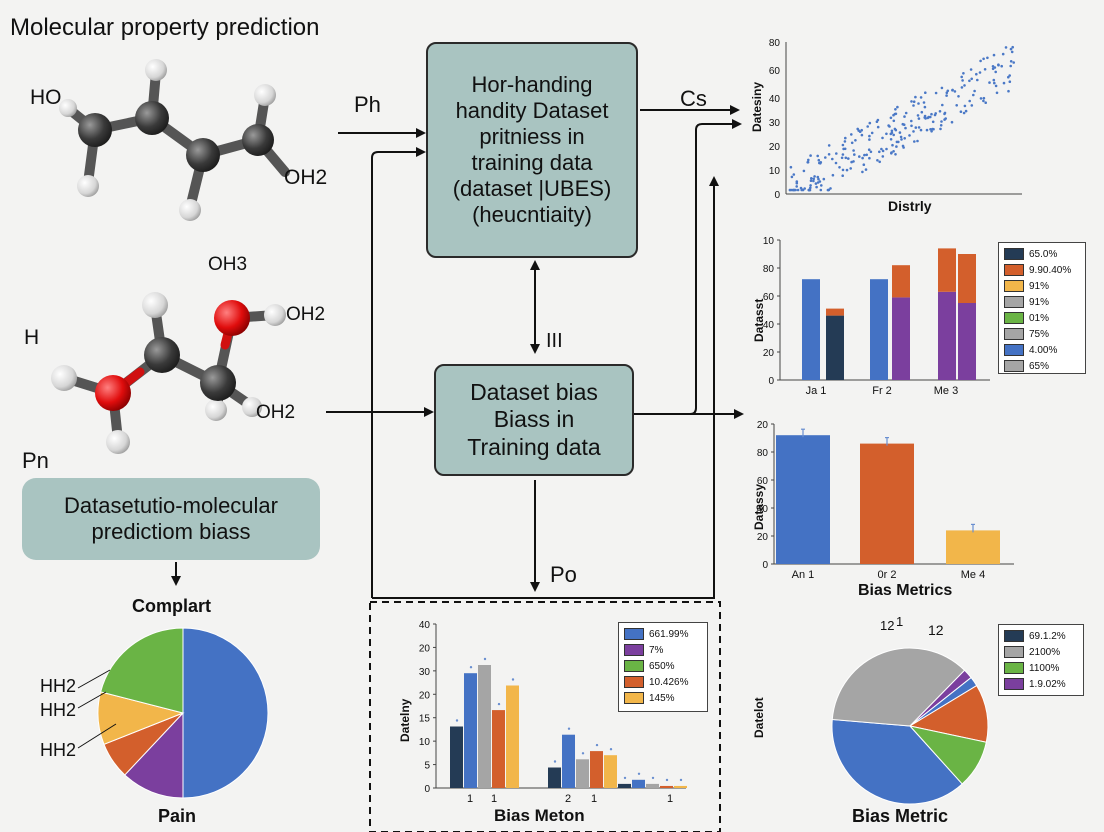 Image resolution: width=1104 pixels, height=832 pixels. Describe the element at coordinates (425, 625) in the screenshot. I see `grouped-tick-label: 40` at that location.